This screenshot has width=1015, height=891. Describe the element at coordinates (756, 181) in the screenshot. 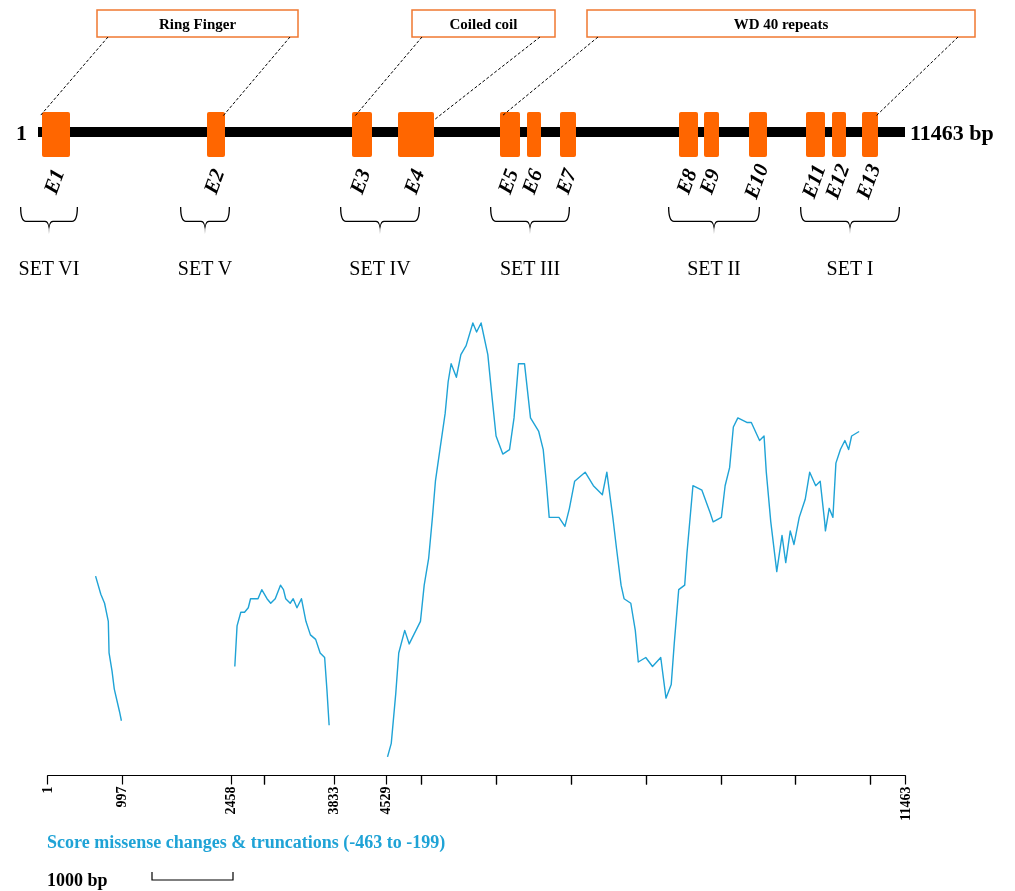

I see `text: E10` at that location.